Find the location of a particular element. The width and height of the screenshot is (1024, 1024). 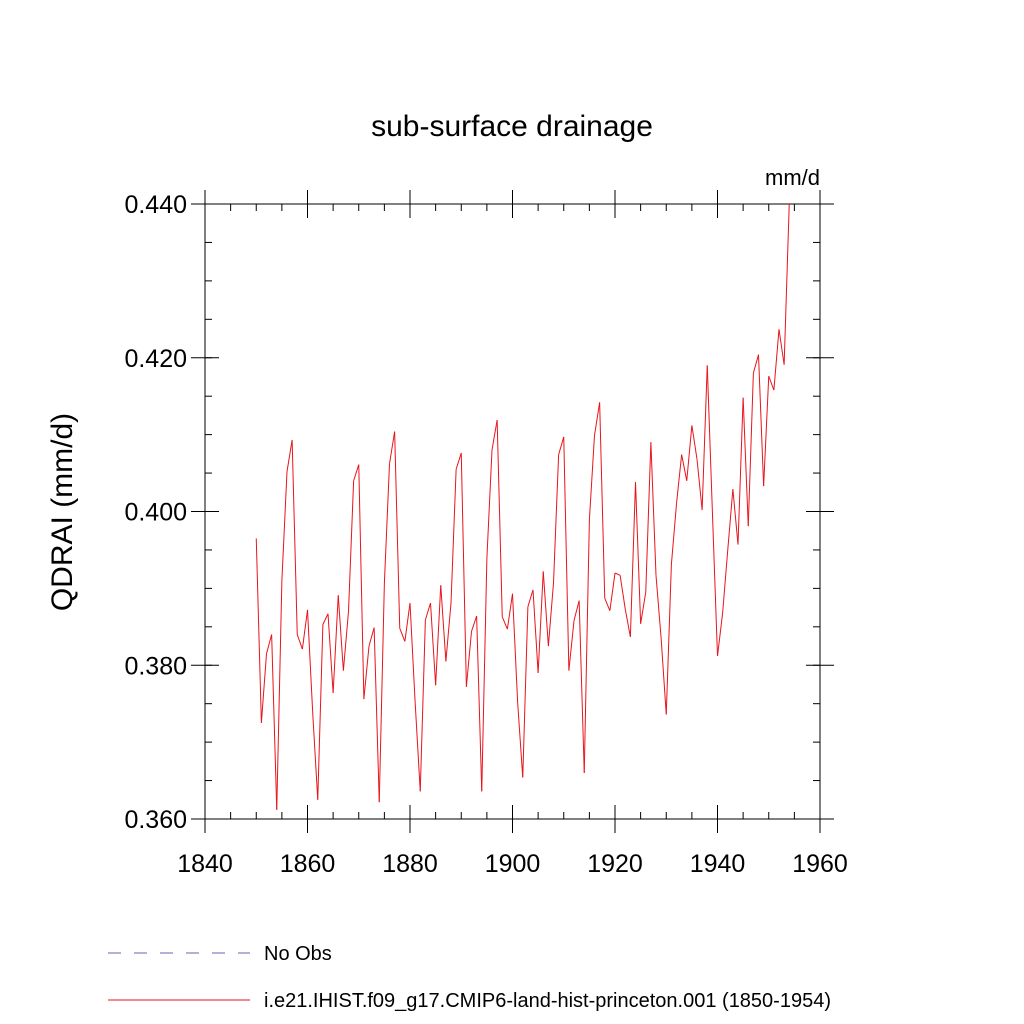

legend-label-no-obs: No Obs is located at coordinates (298, 954).